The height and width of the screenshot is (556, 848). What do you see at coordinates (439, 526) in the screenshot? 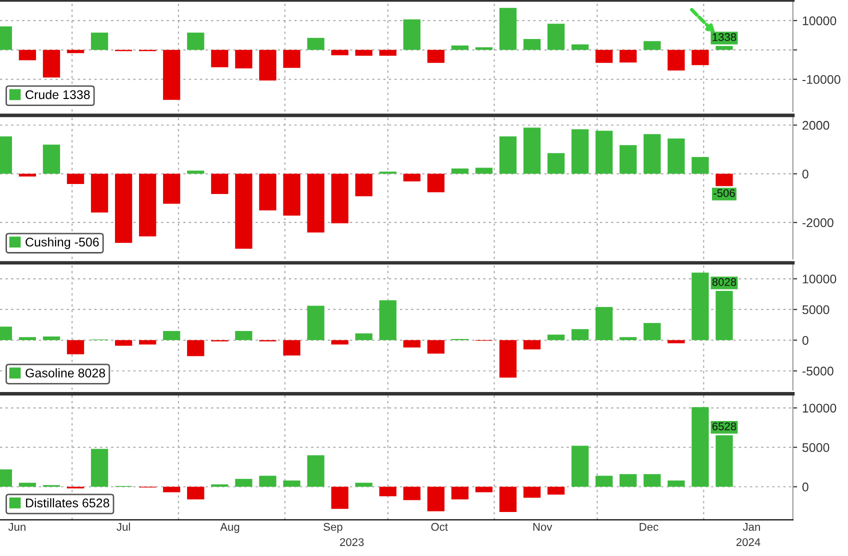
I see `x-tick-label: Oct` at bounding box center [439, 526].